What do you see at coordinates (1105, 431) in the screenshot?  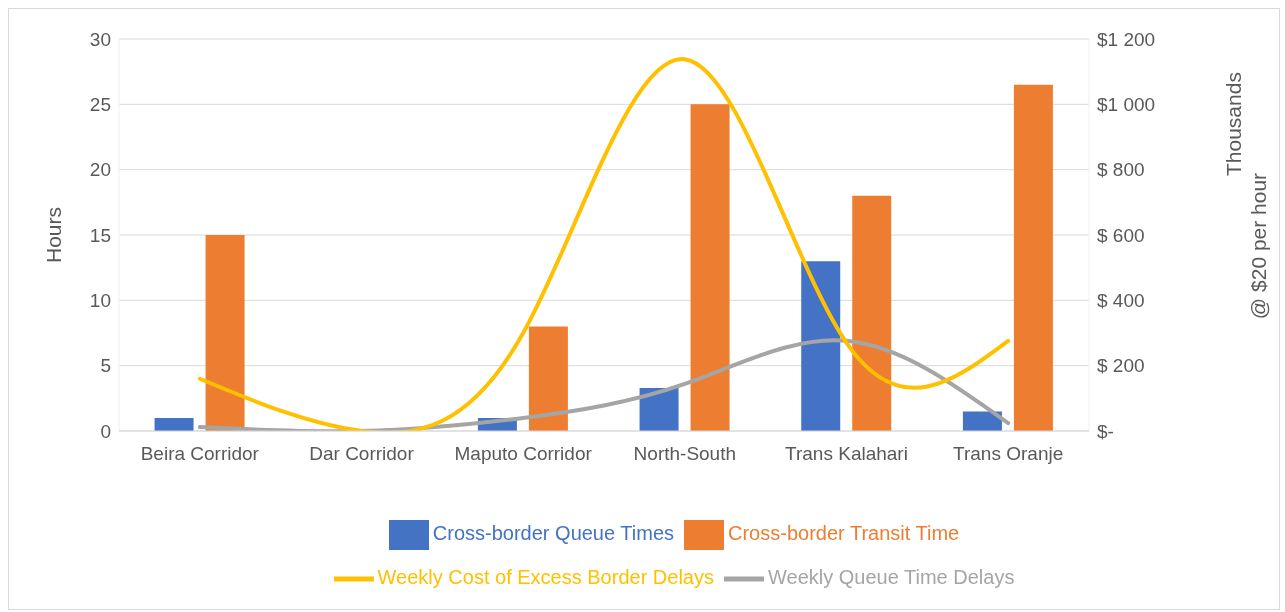 I see `y2-tick-label: $-` at bounding box center [1105, 431].